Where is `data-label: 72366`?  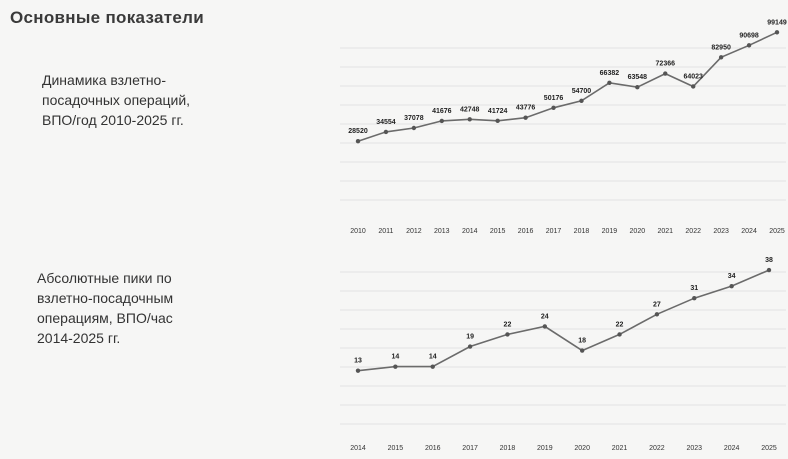 data-label: 72366 is located at coordinates (666, 64).